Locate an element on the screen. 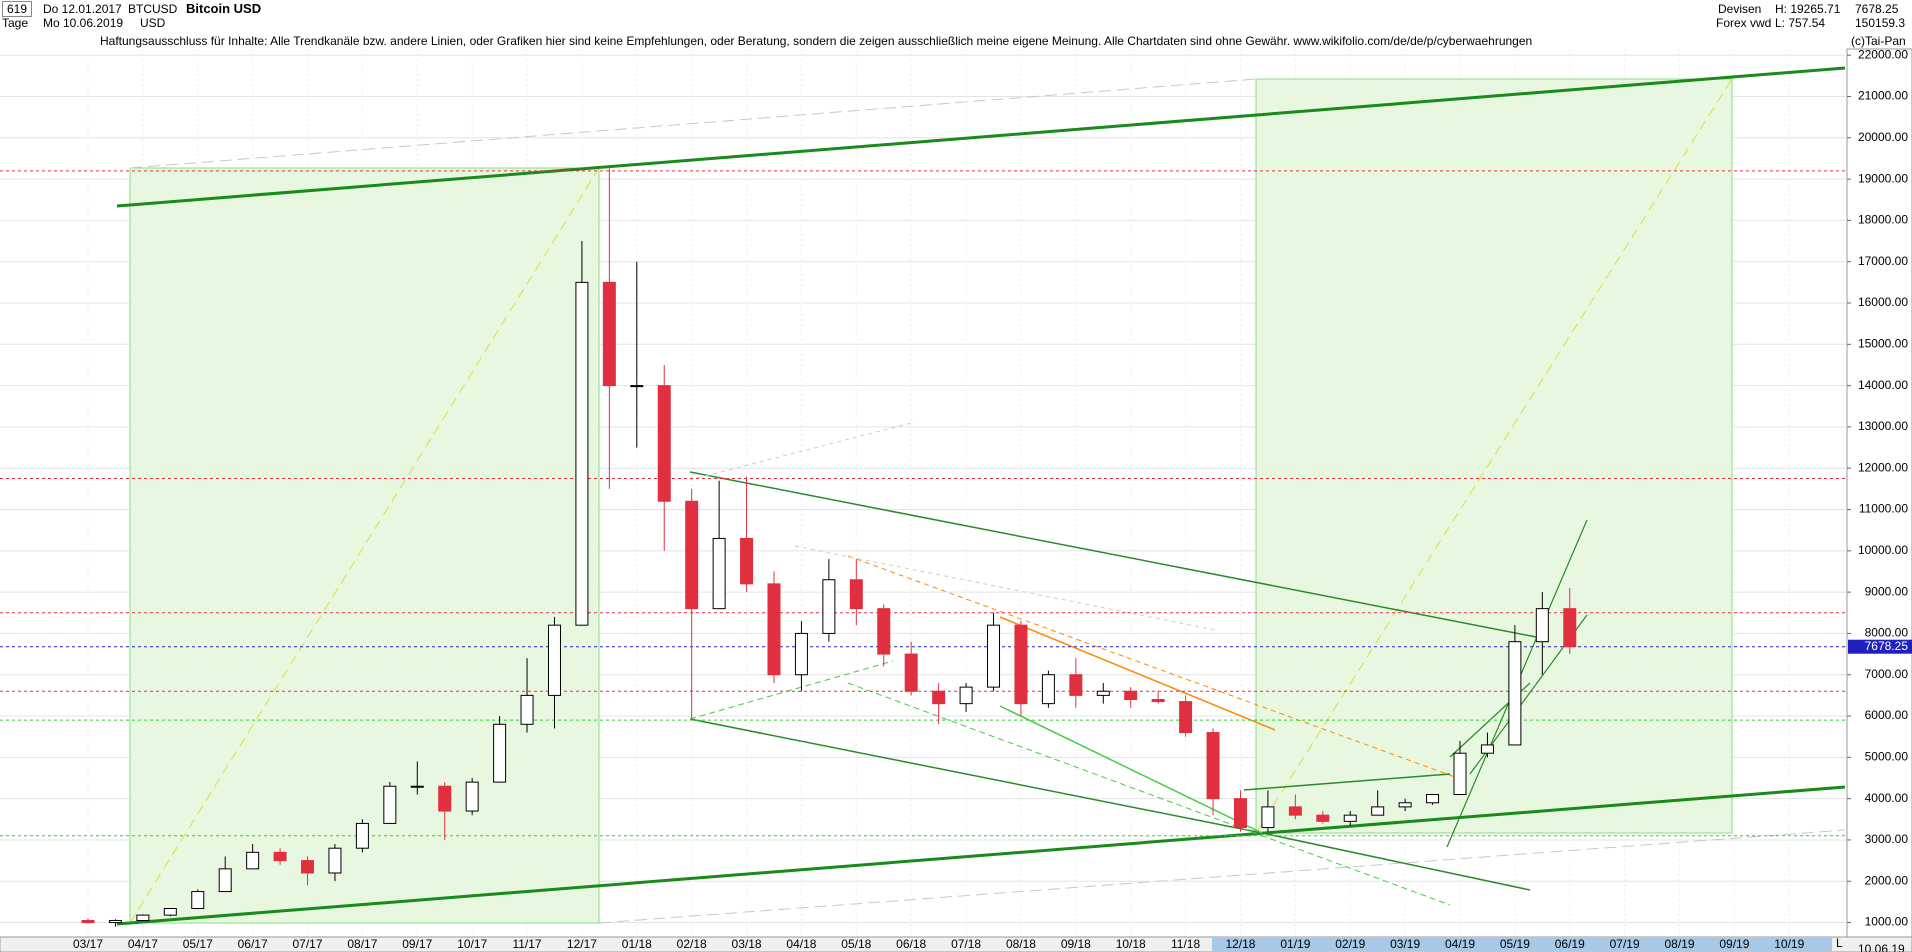 Image resolution: width=1912 pixels, height=952 pixels. title: Bitcoin USD is located at coordinates (224, 8).